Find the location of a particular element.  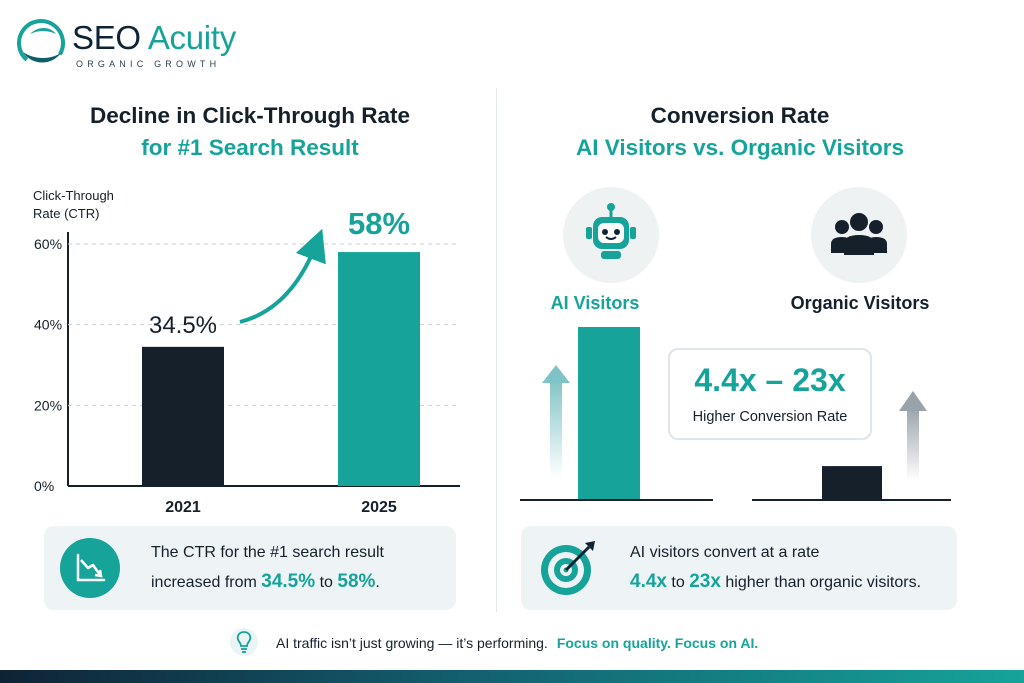

panel-divider is located at coordinates (496, 350).